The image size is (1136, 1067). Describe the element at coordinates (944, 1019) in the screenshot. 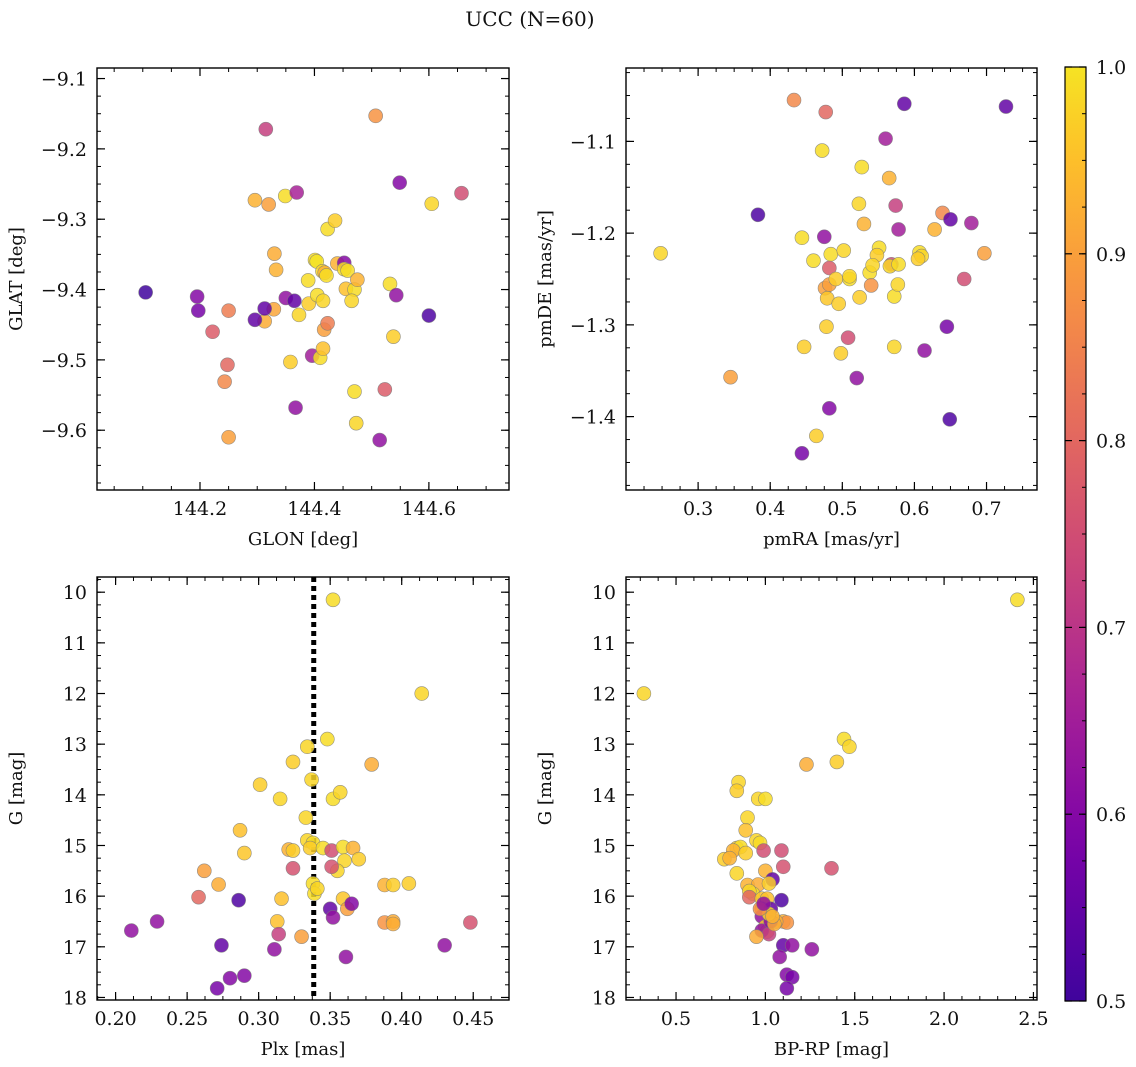

I see `x-tick-label: 2.0` at that location.